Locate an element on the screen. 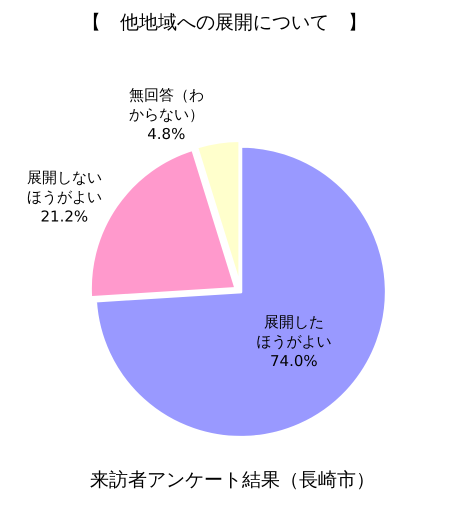 The image size is (449, 512). slice-label: 展開したほうがよい is located at coordinates (294, 332).